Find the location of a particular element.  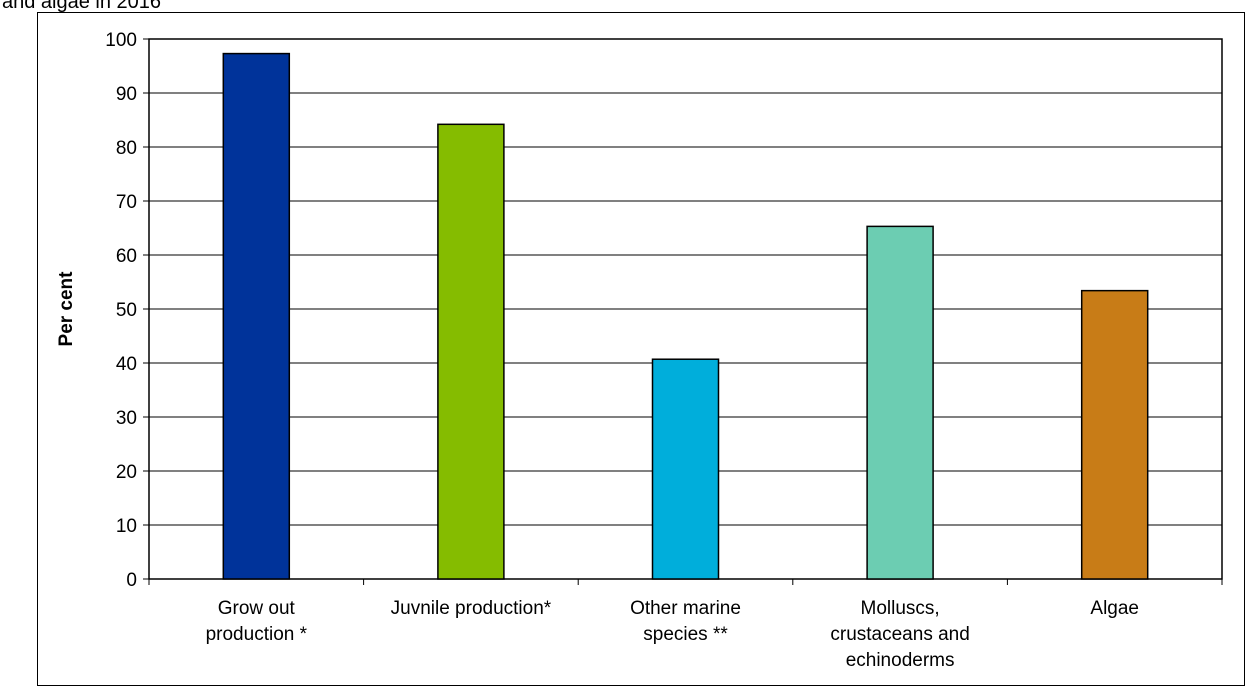

y-tick-label: 40 is located at coordinates (126, 364).